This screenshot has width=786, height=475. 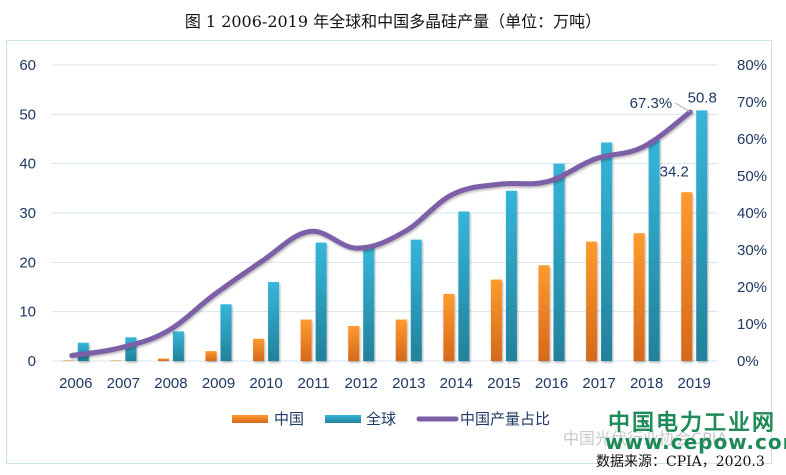 What do you see at coordinates (75, 383) in the screenshot?
I see `x-tick-label: 2006` at bounding box center [75, 383].